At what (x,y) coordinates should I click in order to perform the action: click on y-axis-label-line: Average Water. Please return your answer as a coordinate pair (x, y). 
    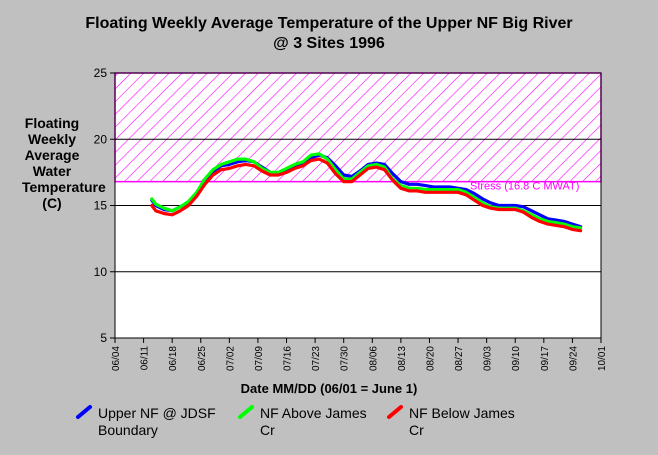
    Looking at the image, I should click on (52, 163).